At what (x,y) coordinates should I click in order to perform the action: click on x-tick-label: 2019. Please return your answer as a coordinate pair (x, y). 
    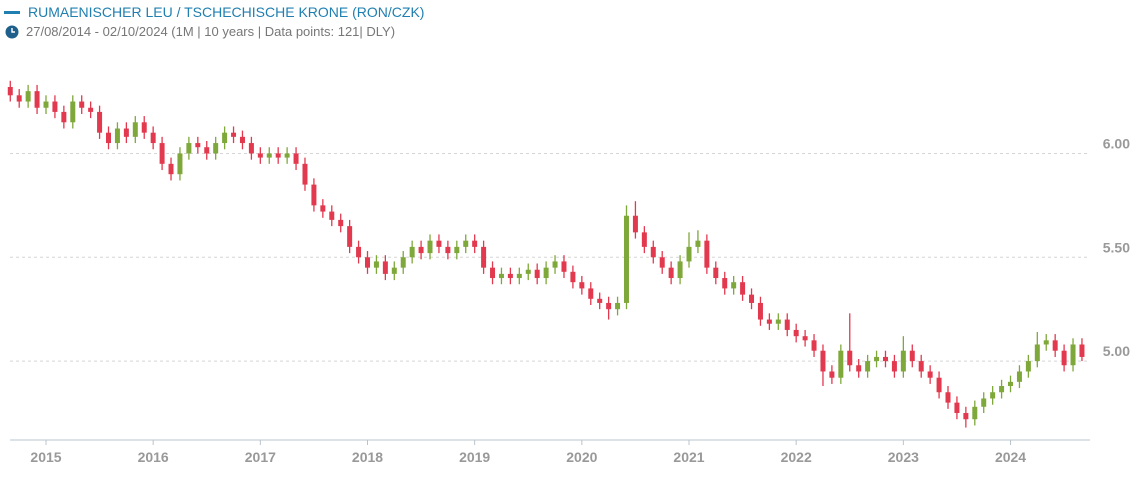
    Looking at the image, I should click on (474, 457).